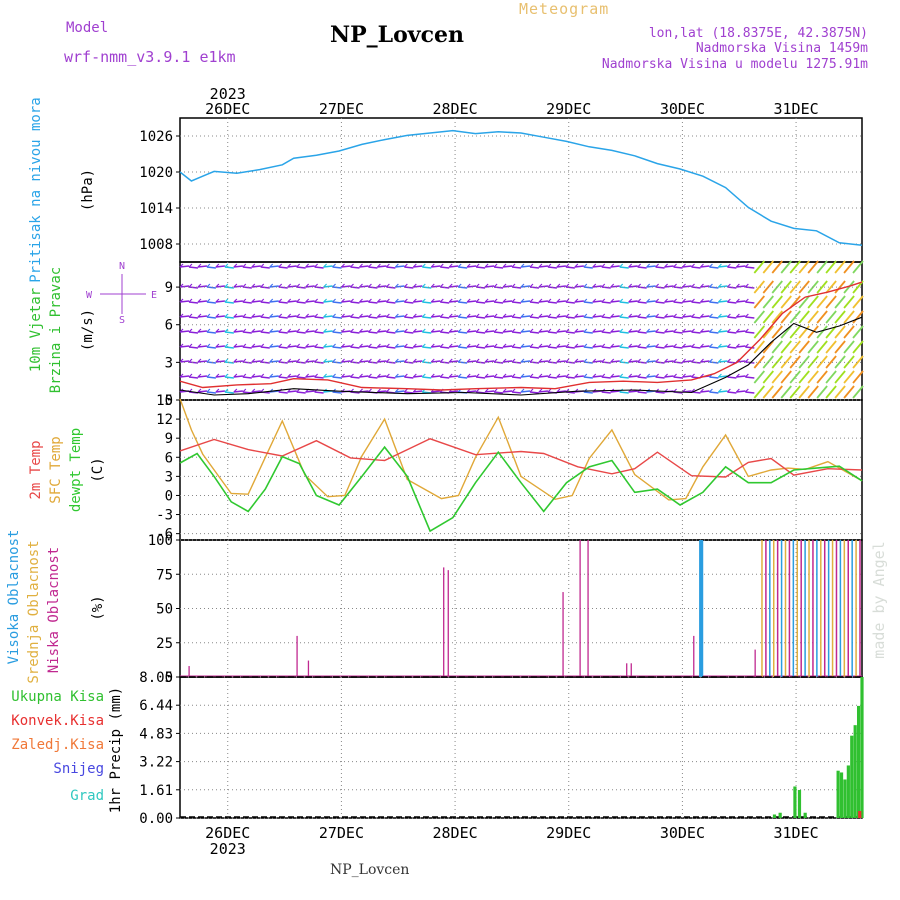  Describe the element at coordinates (568, 833) in the screenshot. I see `day-label-bottom: 29DEC` at that location.